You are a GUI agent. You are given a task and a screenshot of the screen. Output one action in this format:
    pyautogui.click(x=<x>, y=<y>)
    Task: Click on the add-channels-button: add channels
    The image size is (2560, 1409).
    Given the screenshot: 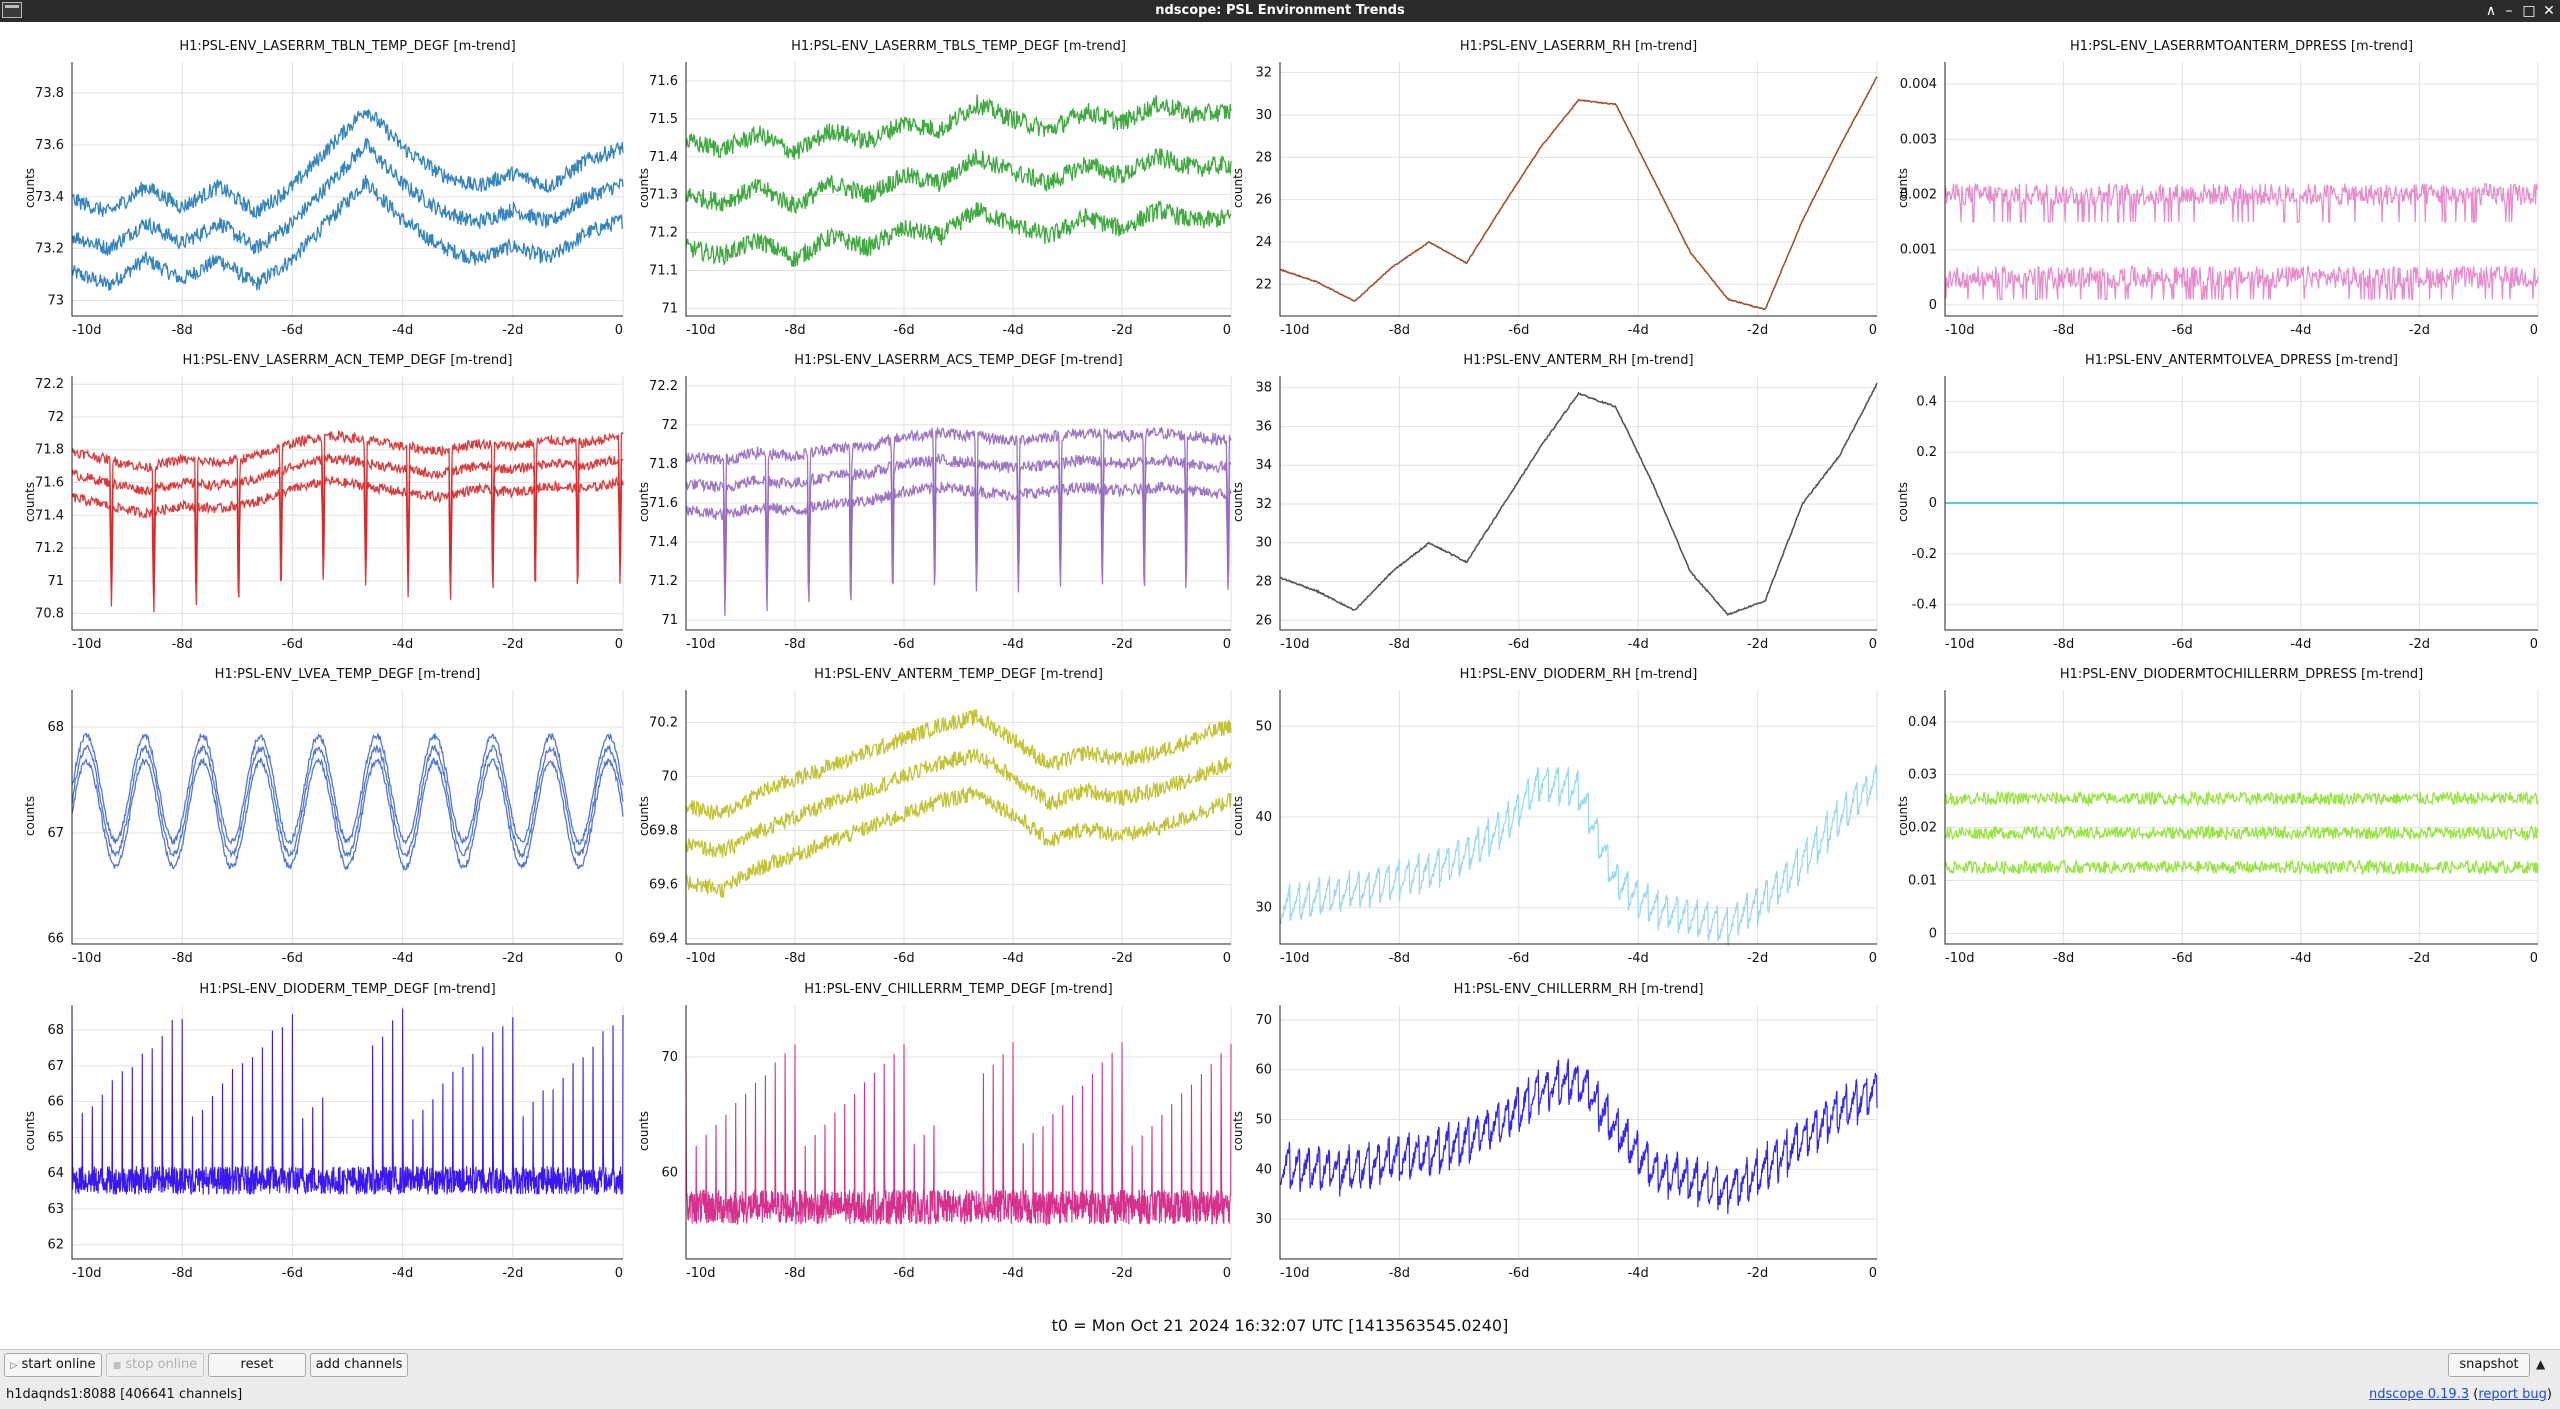 What is the action you would take?
    pyautogui.click(x=359, y=1365)
    